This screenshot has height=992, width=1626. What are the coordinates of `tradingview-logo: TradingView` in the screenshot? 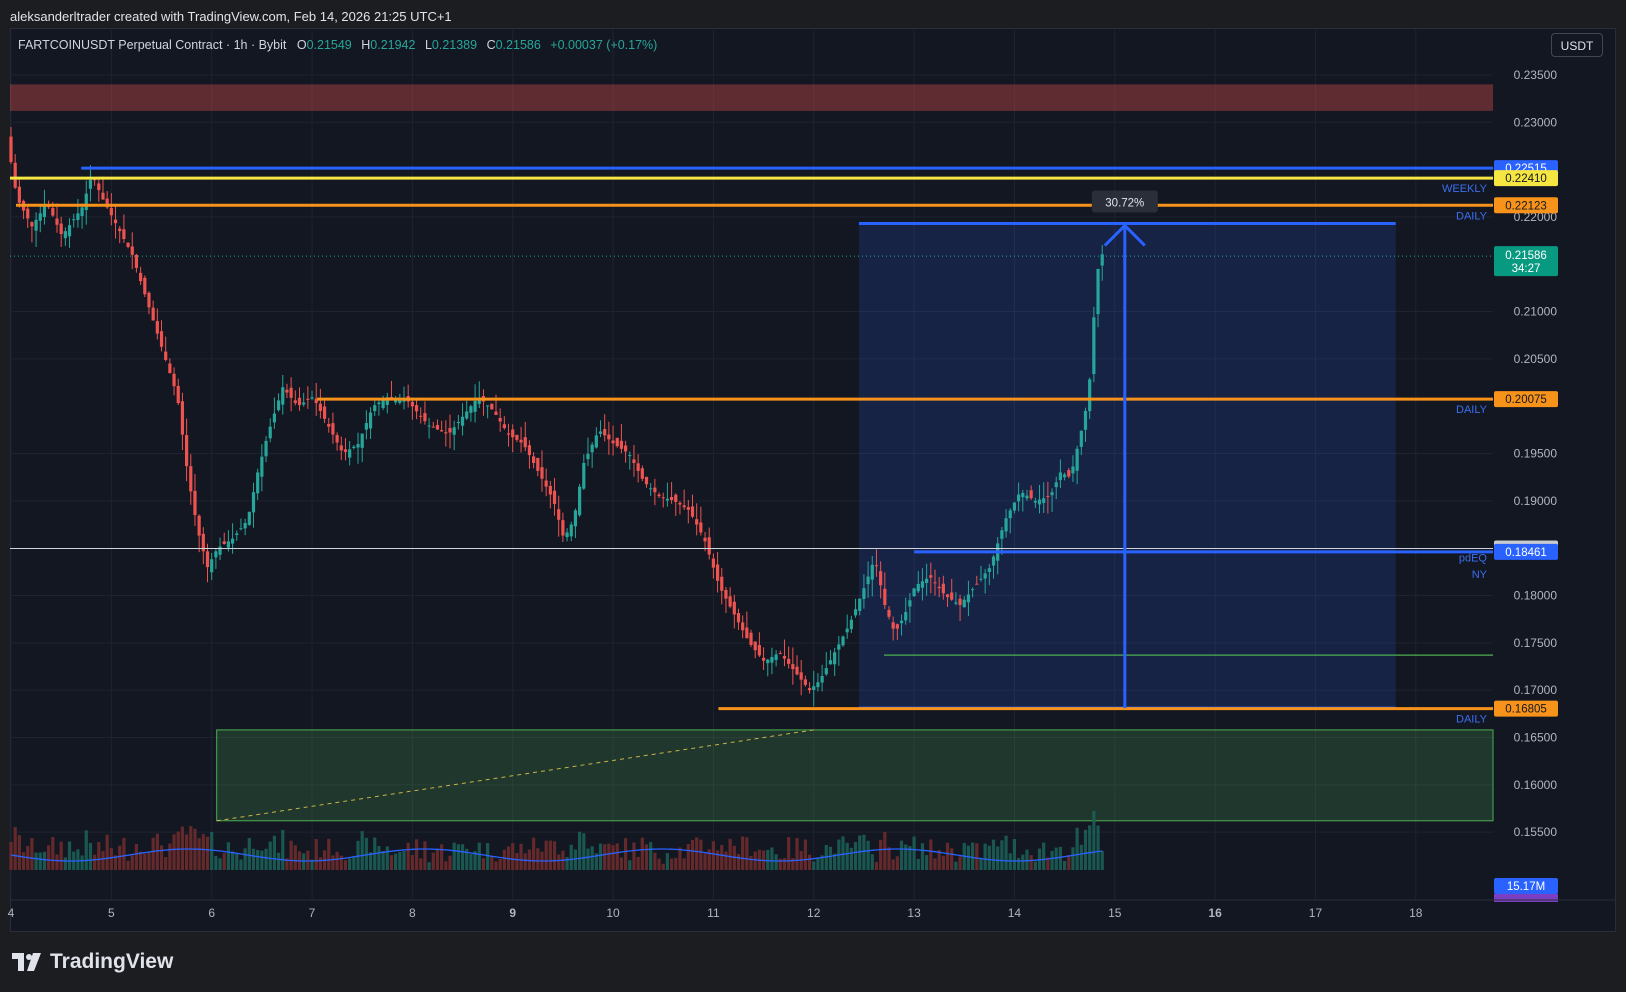 It's located at (92, 962).